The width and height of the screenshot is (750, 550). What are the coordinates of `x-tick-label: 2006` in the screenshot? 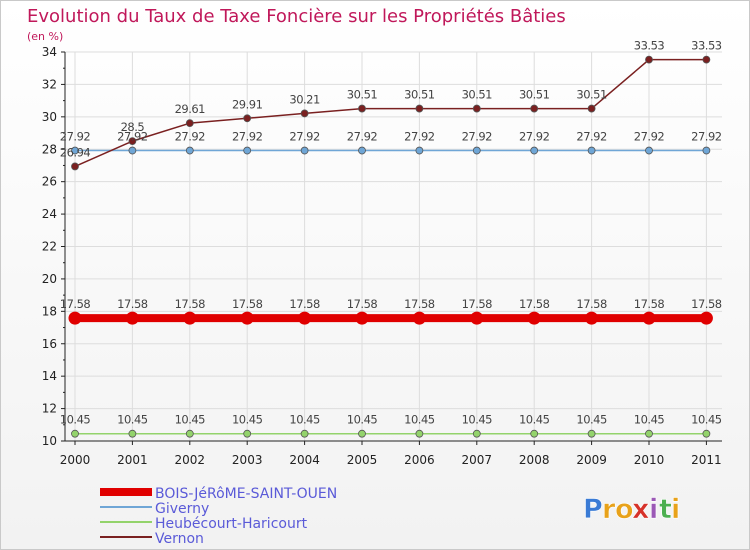 It's located at (419, 460).